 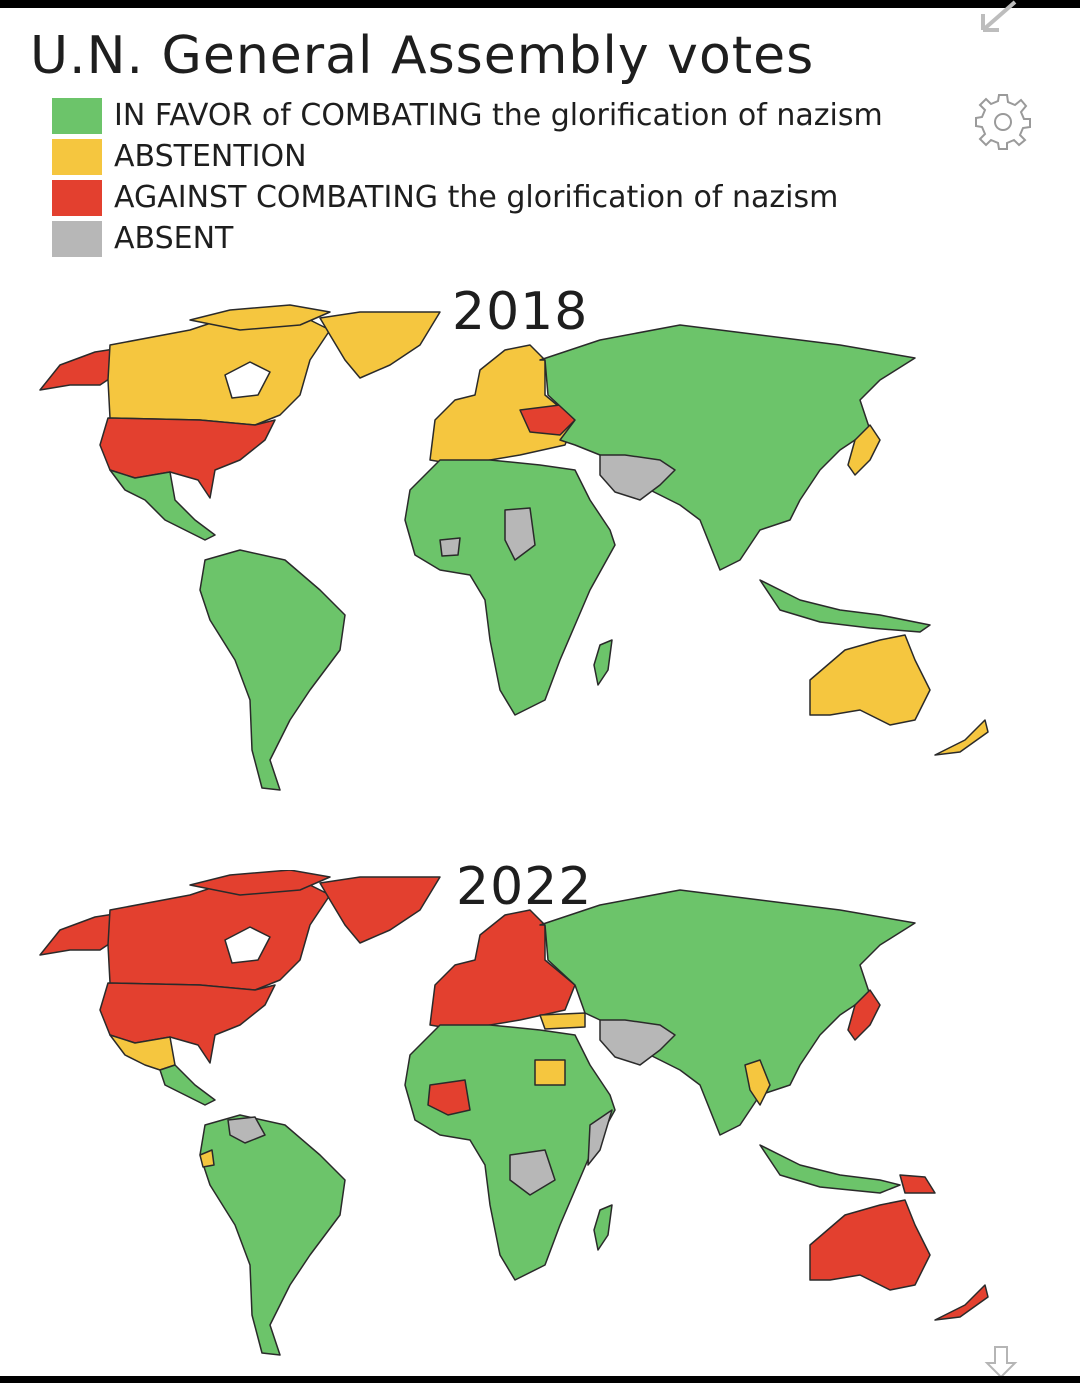 I want to click on region-indonesia-2018, so click(x=845, y=606).